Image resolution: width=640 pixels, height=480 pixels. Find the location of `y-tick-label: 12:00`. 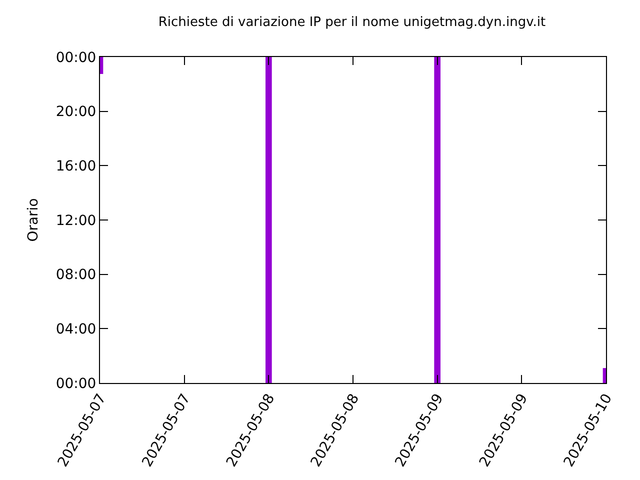

y-tick-label: 12:00 is located at coordinates (76, 220).